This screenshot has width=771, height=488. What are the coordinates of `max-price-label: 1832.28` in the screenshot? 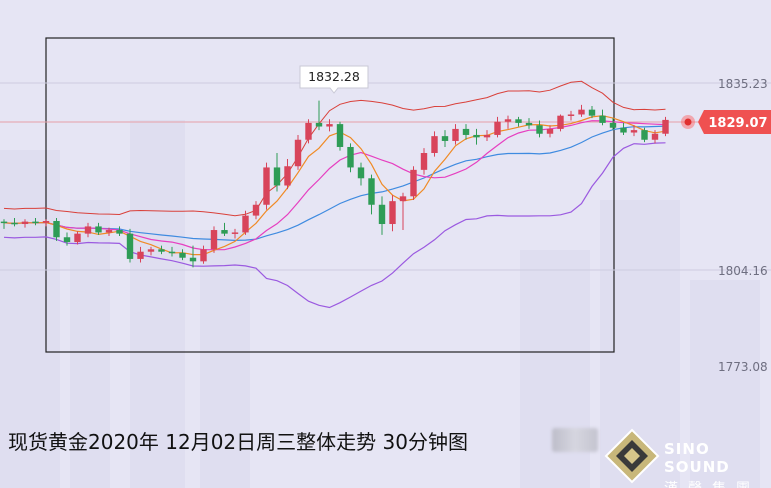 It's located at (334, 76).